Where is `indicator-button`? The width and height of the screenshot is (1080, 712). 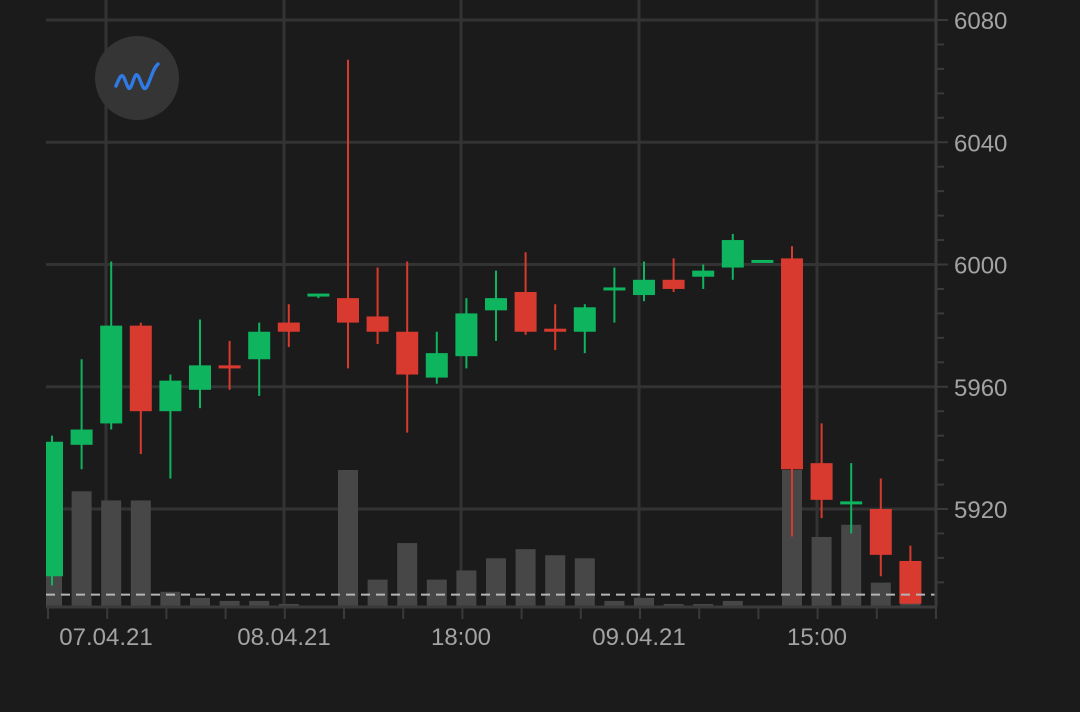 indicator-button is located at coordinates (137, 78).